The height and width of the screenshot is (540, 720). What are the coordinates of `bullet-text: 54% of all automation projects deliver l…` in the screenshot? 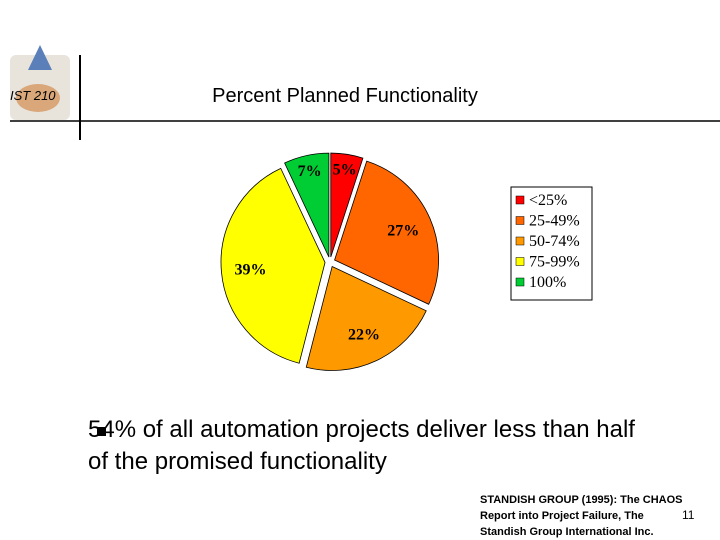 It's located at (361, 445).